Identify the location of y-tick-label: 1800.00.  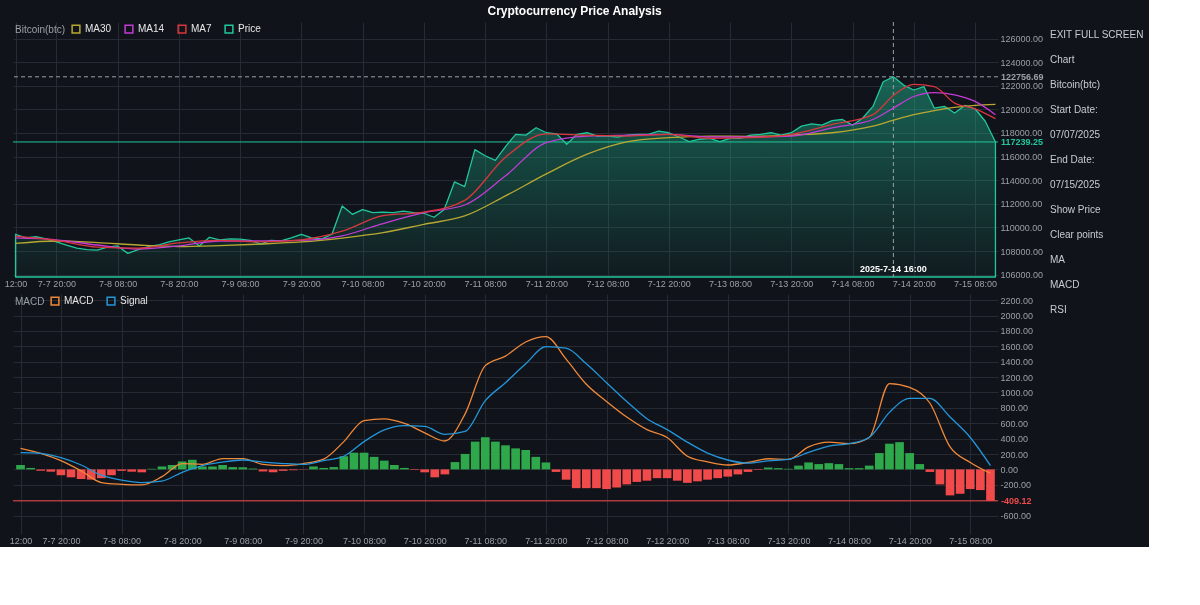
(1017, 331).